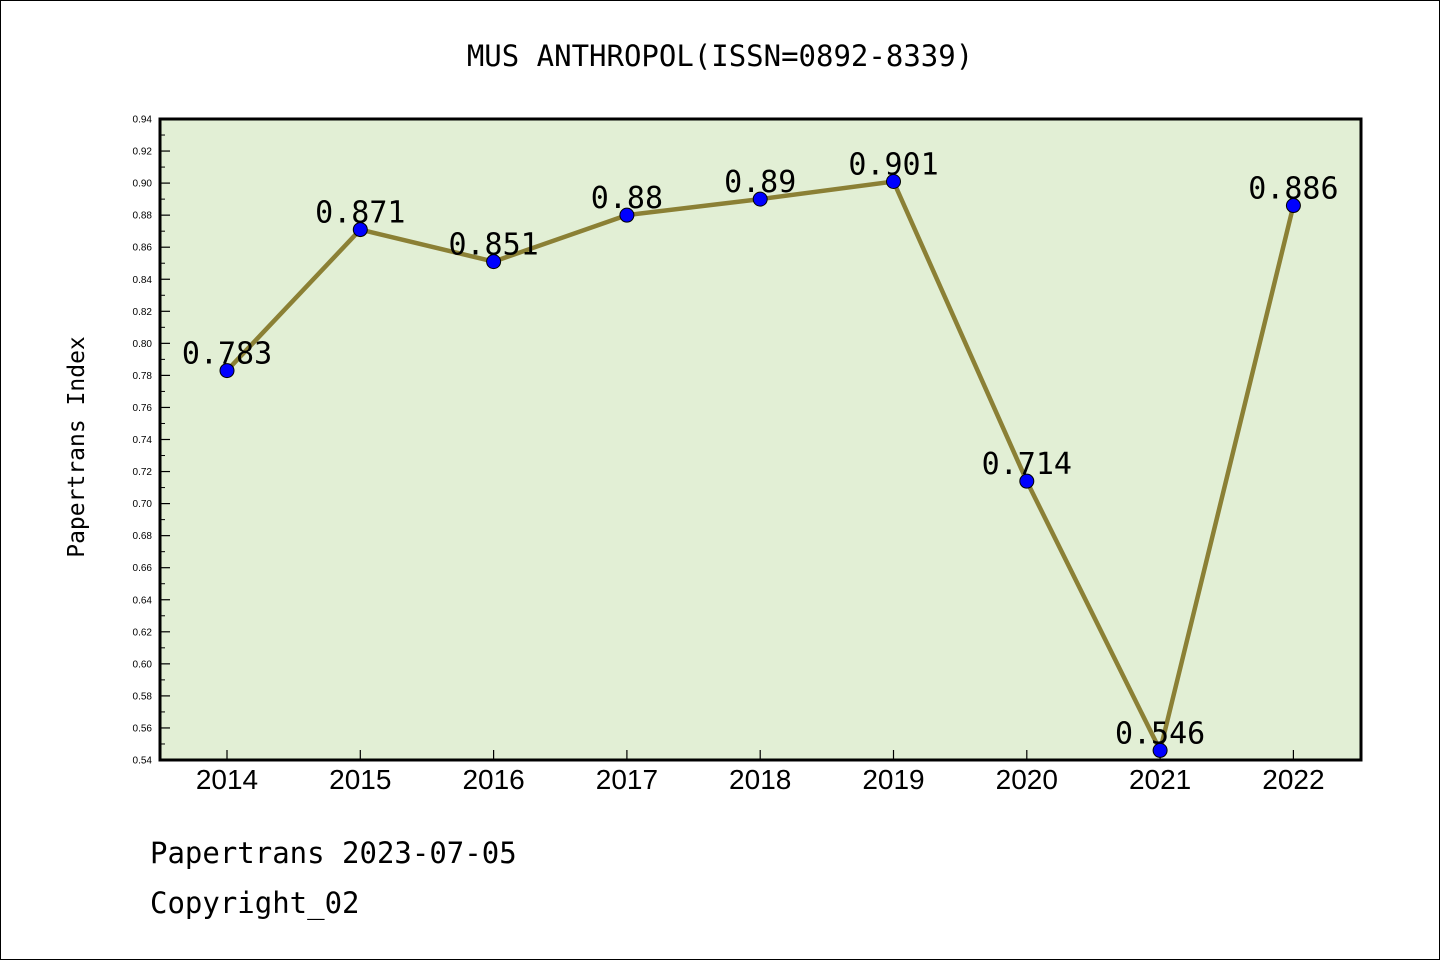 Image resolution: width=1440 pixels, height=960 pixels. I want to click on x-tick-label-2018: 2018, so click(760, 779).